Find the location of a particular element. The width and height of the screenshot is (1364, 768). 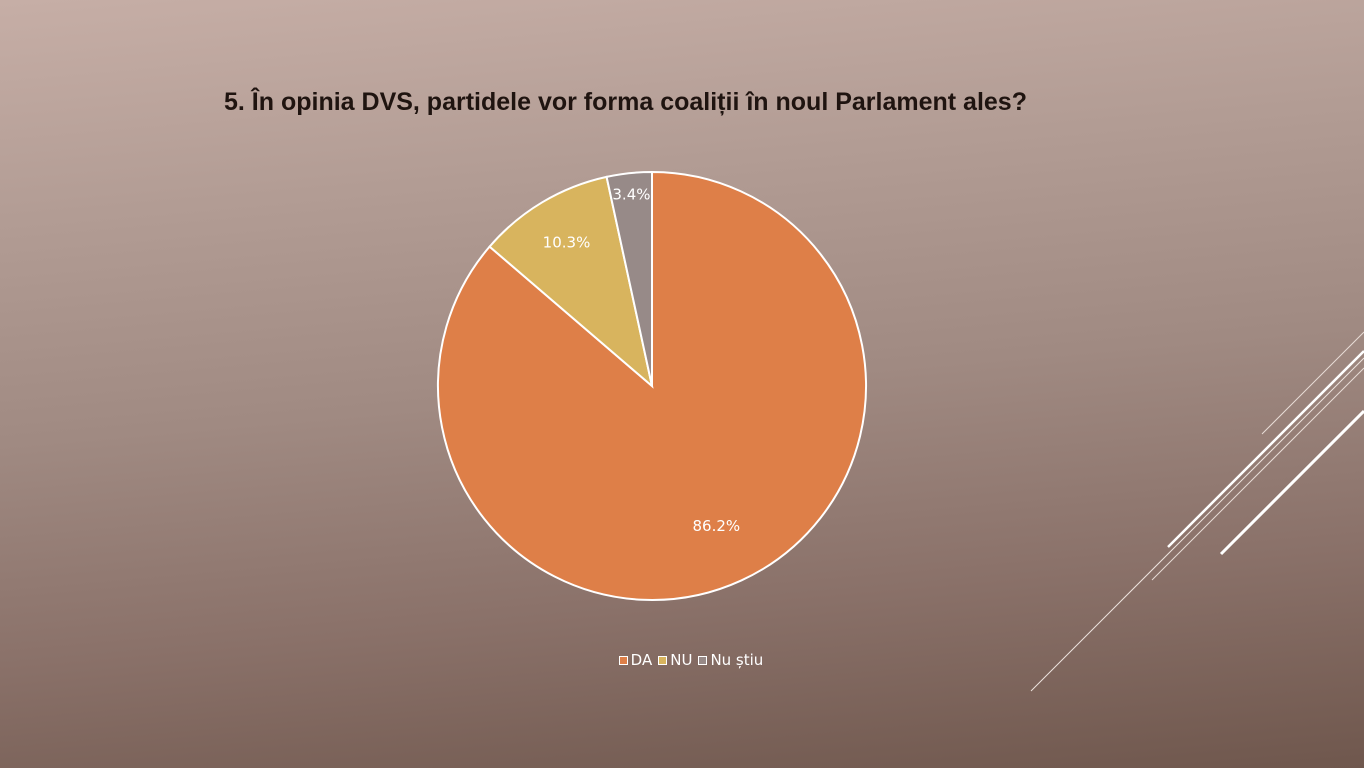

legend-item-nu-stiu: Nu știu is located at coordinates (730, 660).